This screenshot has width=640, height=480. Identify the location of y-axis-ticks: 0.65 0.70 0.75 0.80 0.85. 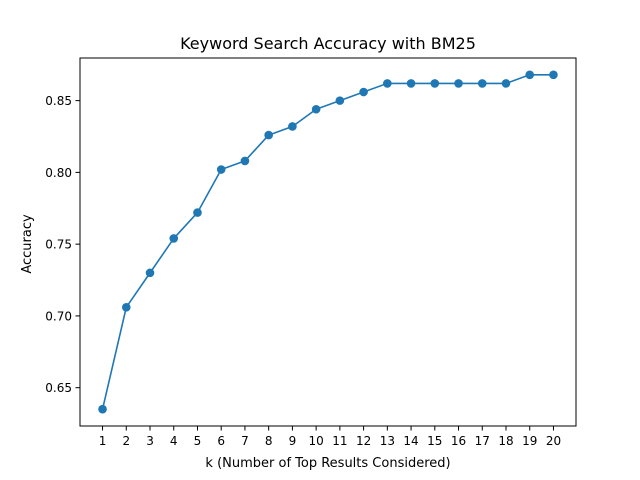
(62, 244).